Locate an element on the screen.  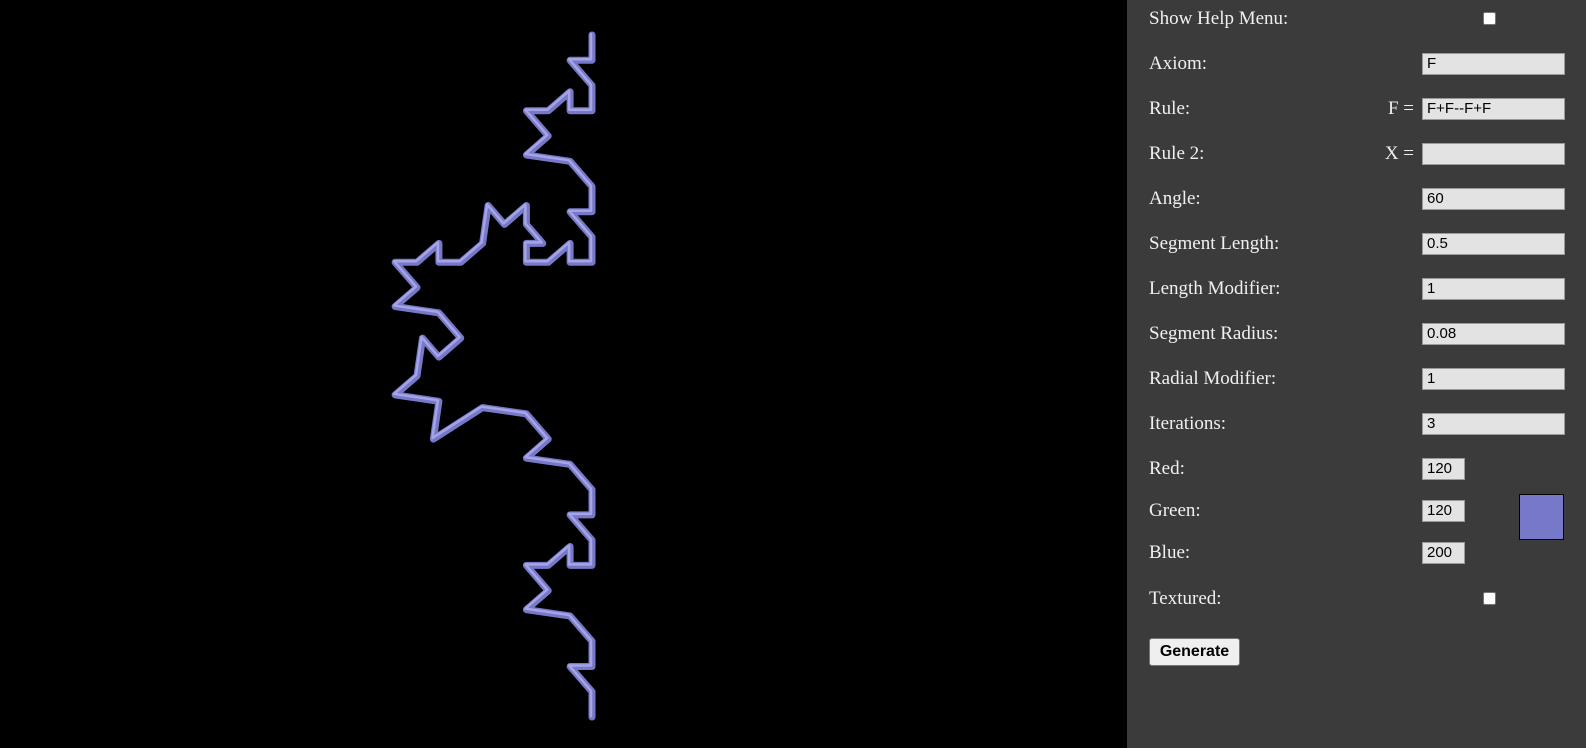
rule-input: F+F--F+F is located at coordinates (1493, 109).